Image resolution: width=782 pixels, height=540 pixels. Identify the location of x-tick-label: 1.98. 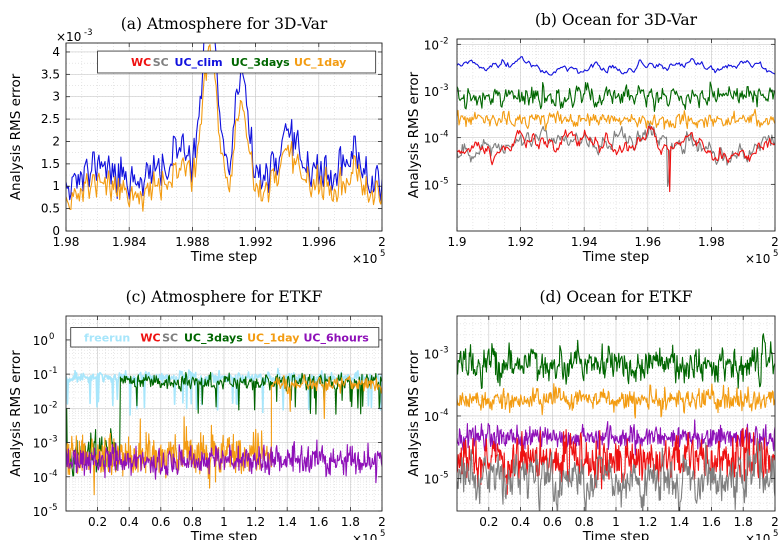
(711, 242).